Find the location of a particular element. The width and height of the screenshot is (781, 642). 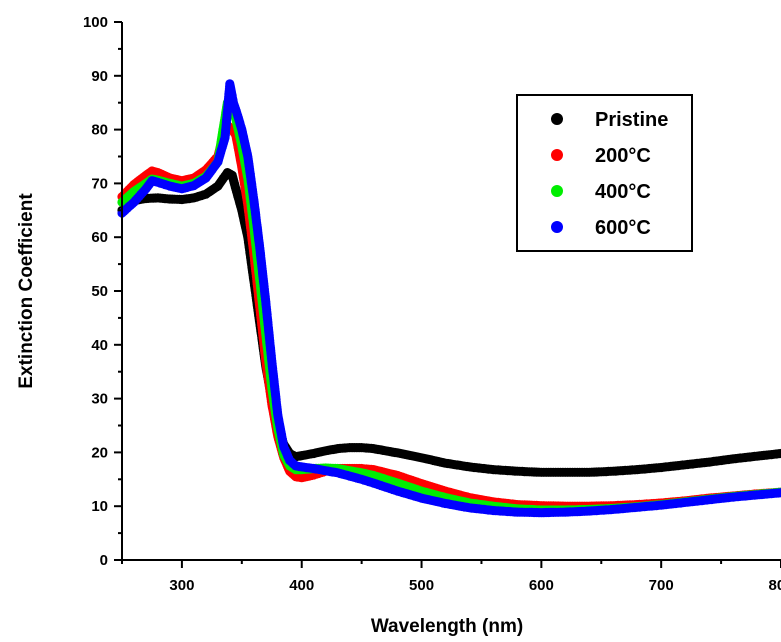

legend-label-1: Pristine is located at coordinates (631, 120).